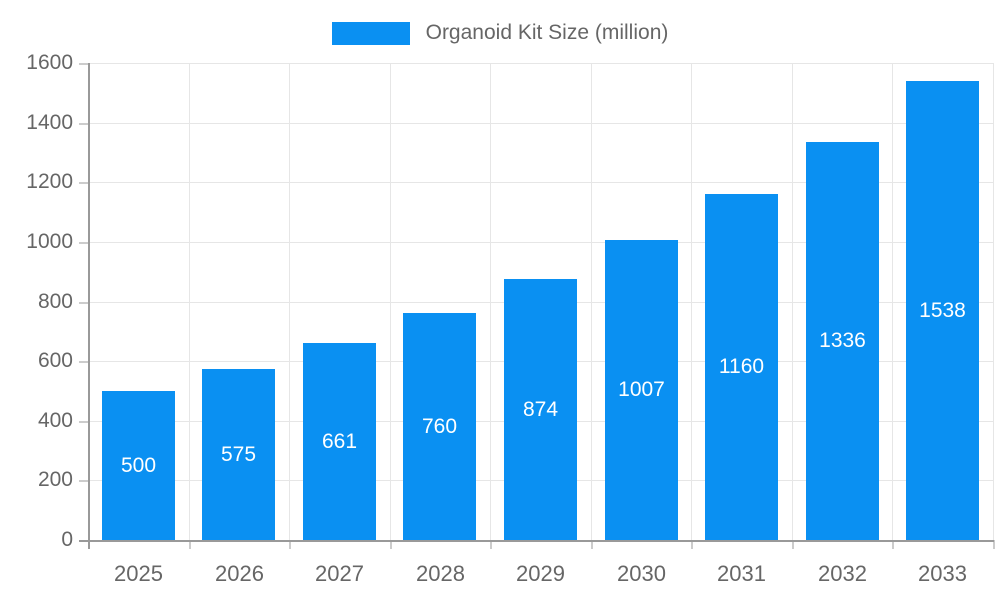 The height and width of the screenshot is (600, 1000). I want to click on bar-value-label: 874, so click(540, 409).